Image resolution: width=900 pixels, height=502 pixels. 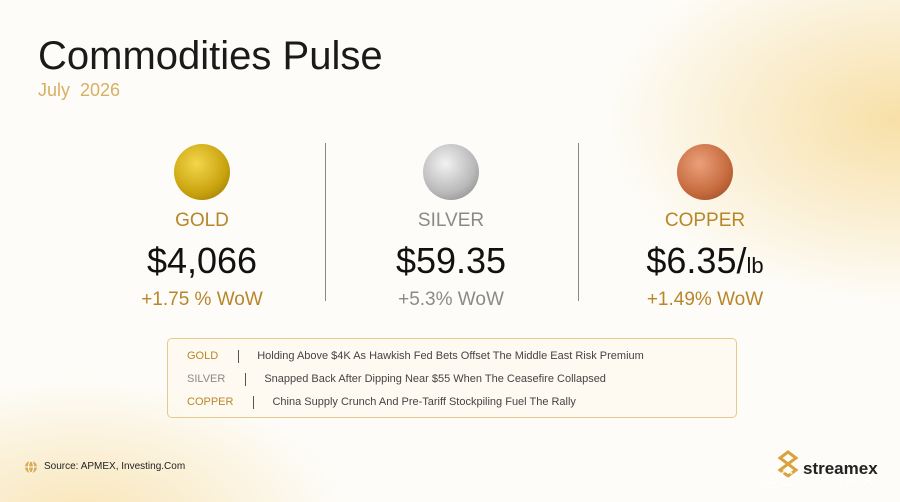 I want to click on card-price: $6.35/lb, so click(x=705, y=261).